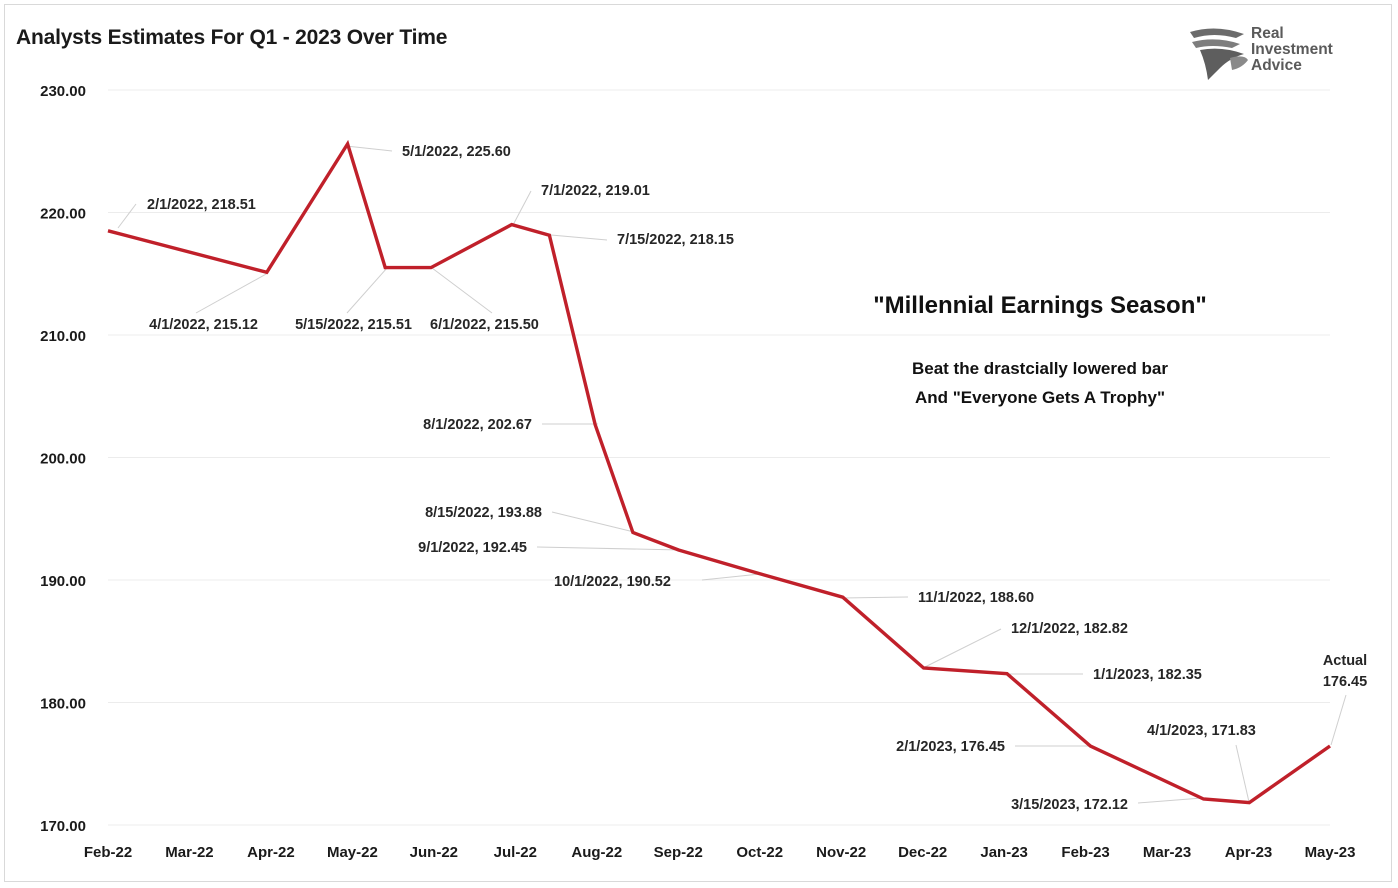 The height and width of the screenshot is (888, 1398). What do you see at coordinates (950, 747) in the screenshot?
I see `data-label: 2/1/2023, 176.45` at bounding box center [950, 747].